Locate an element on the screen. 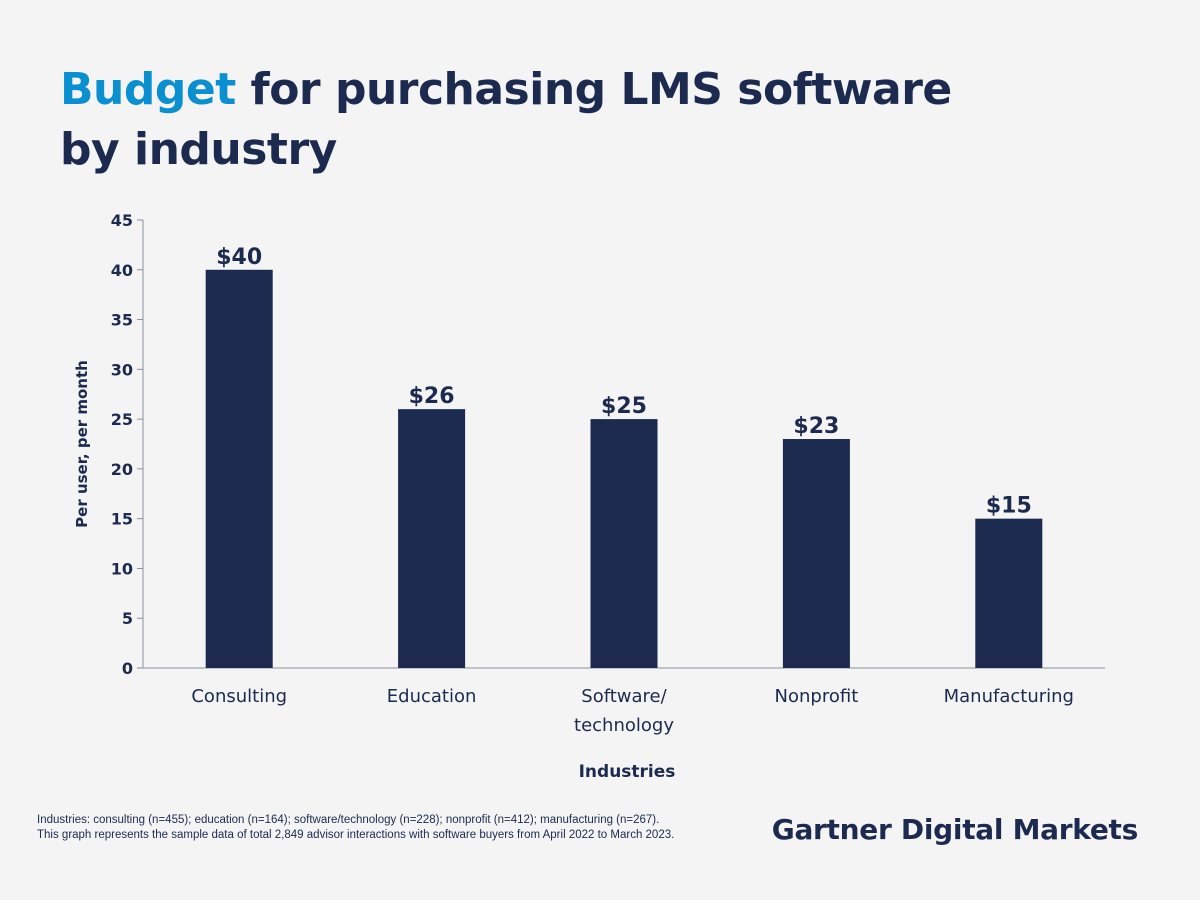 The image size is (1200, 900). bar-data-label: $40 is located at coordinates (239, 257).